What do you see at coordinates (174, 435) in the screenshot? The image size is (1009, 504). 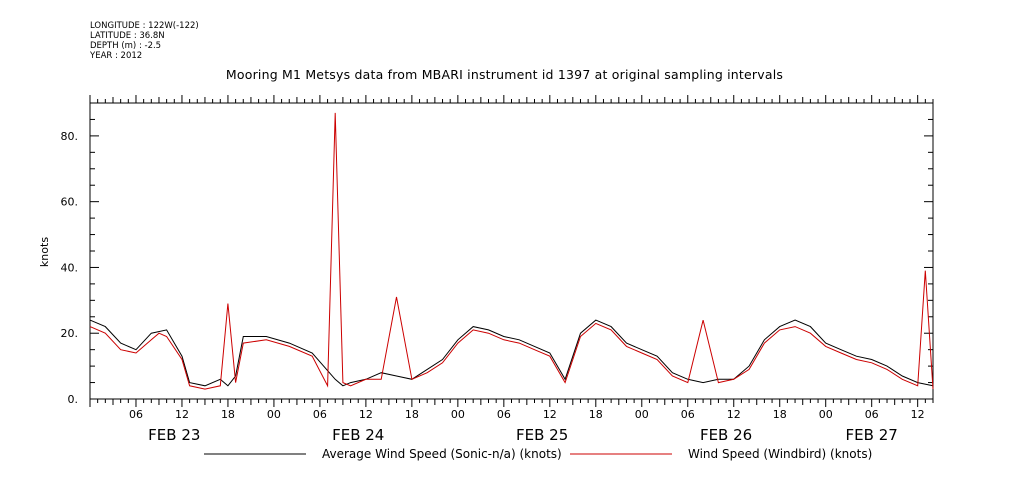 I see `day-label: FEB 23` at bounding box center [174, 435].